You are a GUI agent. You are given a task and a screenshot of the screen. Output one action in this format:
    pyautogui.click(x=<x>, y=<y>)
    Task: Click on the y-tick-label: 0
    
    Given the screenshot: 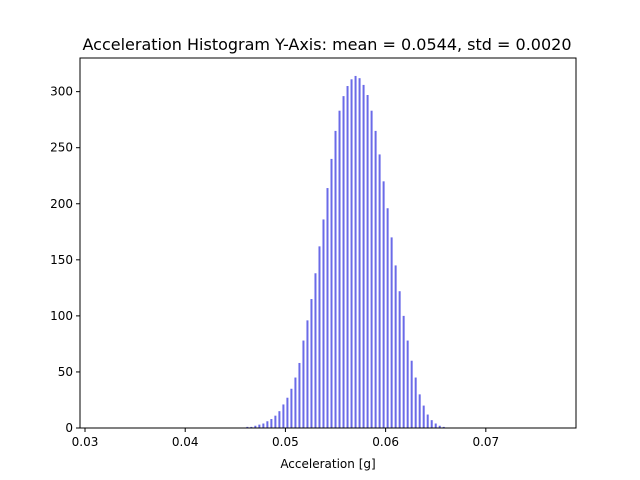 What is the action you would take?
    pyautogui.click(x=69, y=428)
    